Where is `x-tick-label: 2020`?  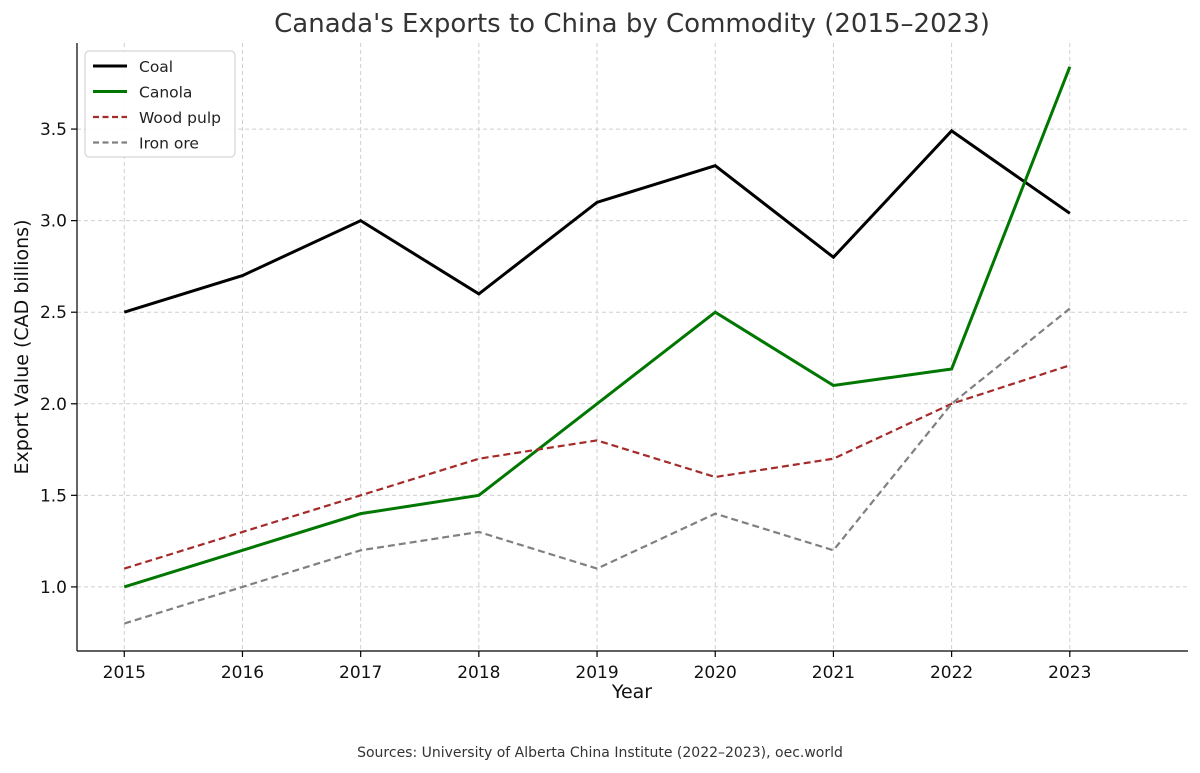
x-tick-label: 2020 is located at coordinates (715, 673).